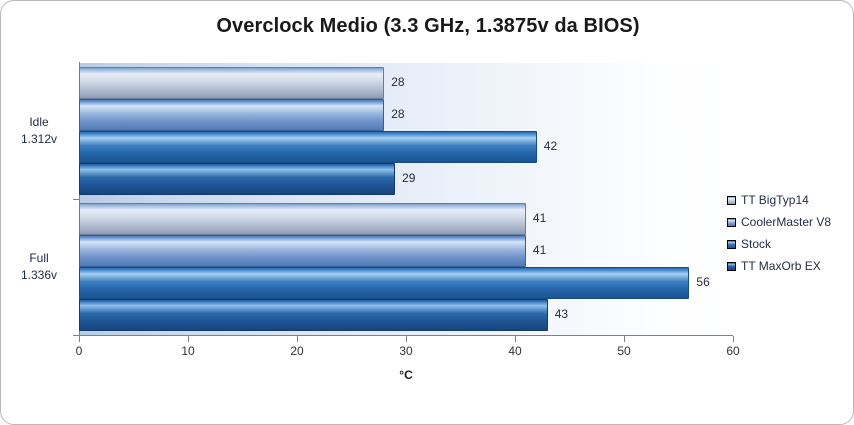 The width and height of the screenshot is (854, 425). I want to click on x-tick-label: 30, so click(406, 351).